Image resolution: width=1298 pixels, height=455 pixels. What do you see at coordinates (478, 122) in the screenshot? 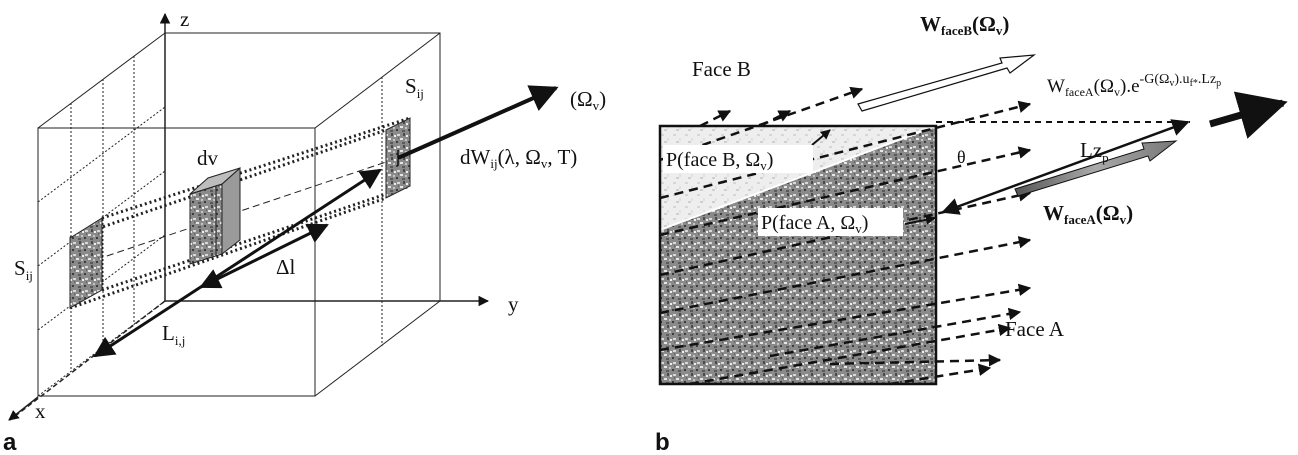
I see `radiance-direction-arrow` at bounding box center [478, 122].